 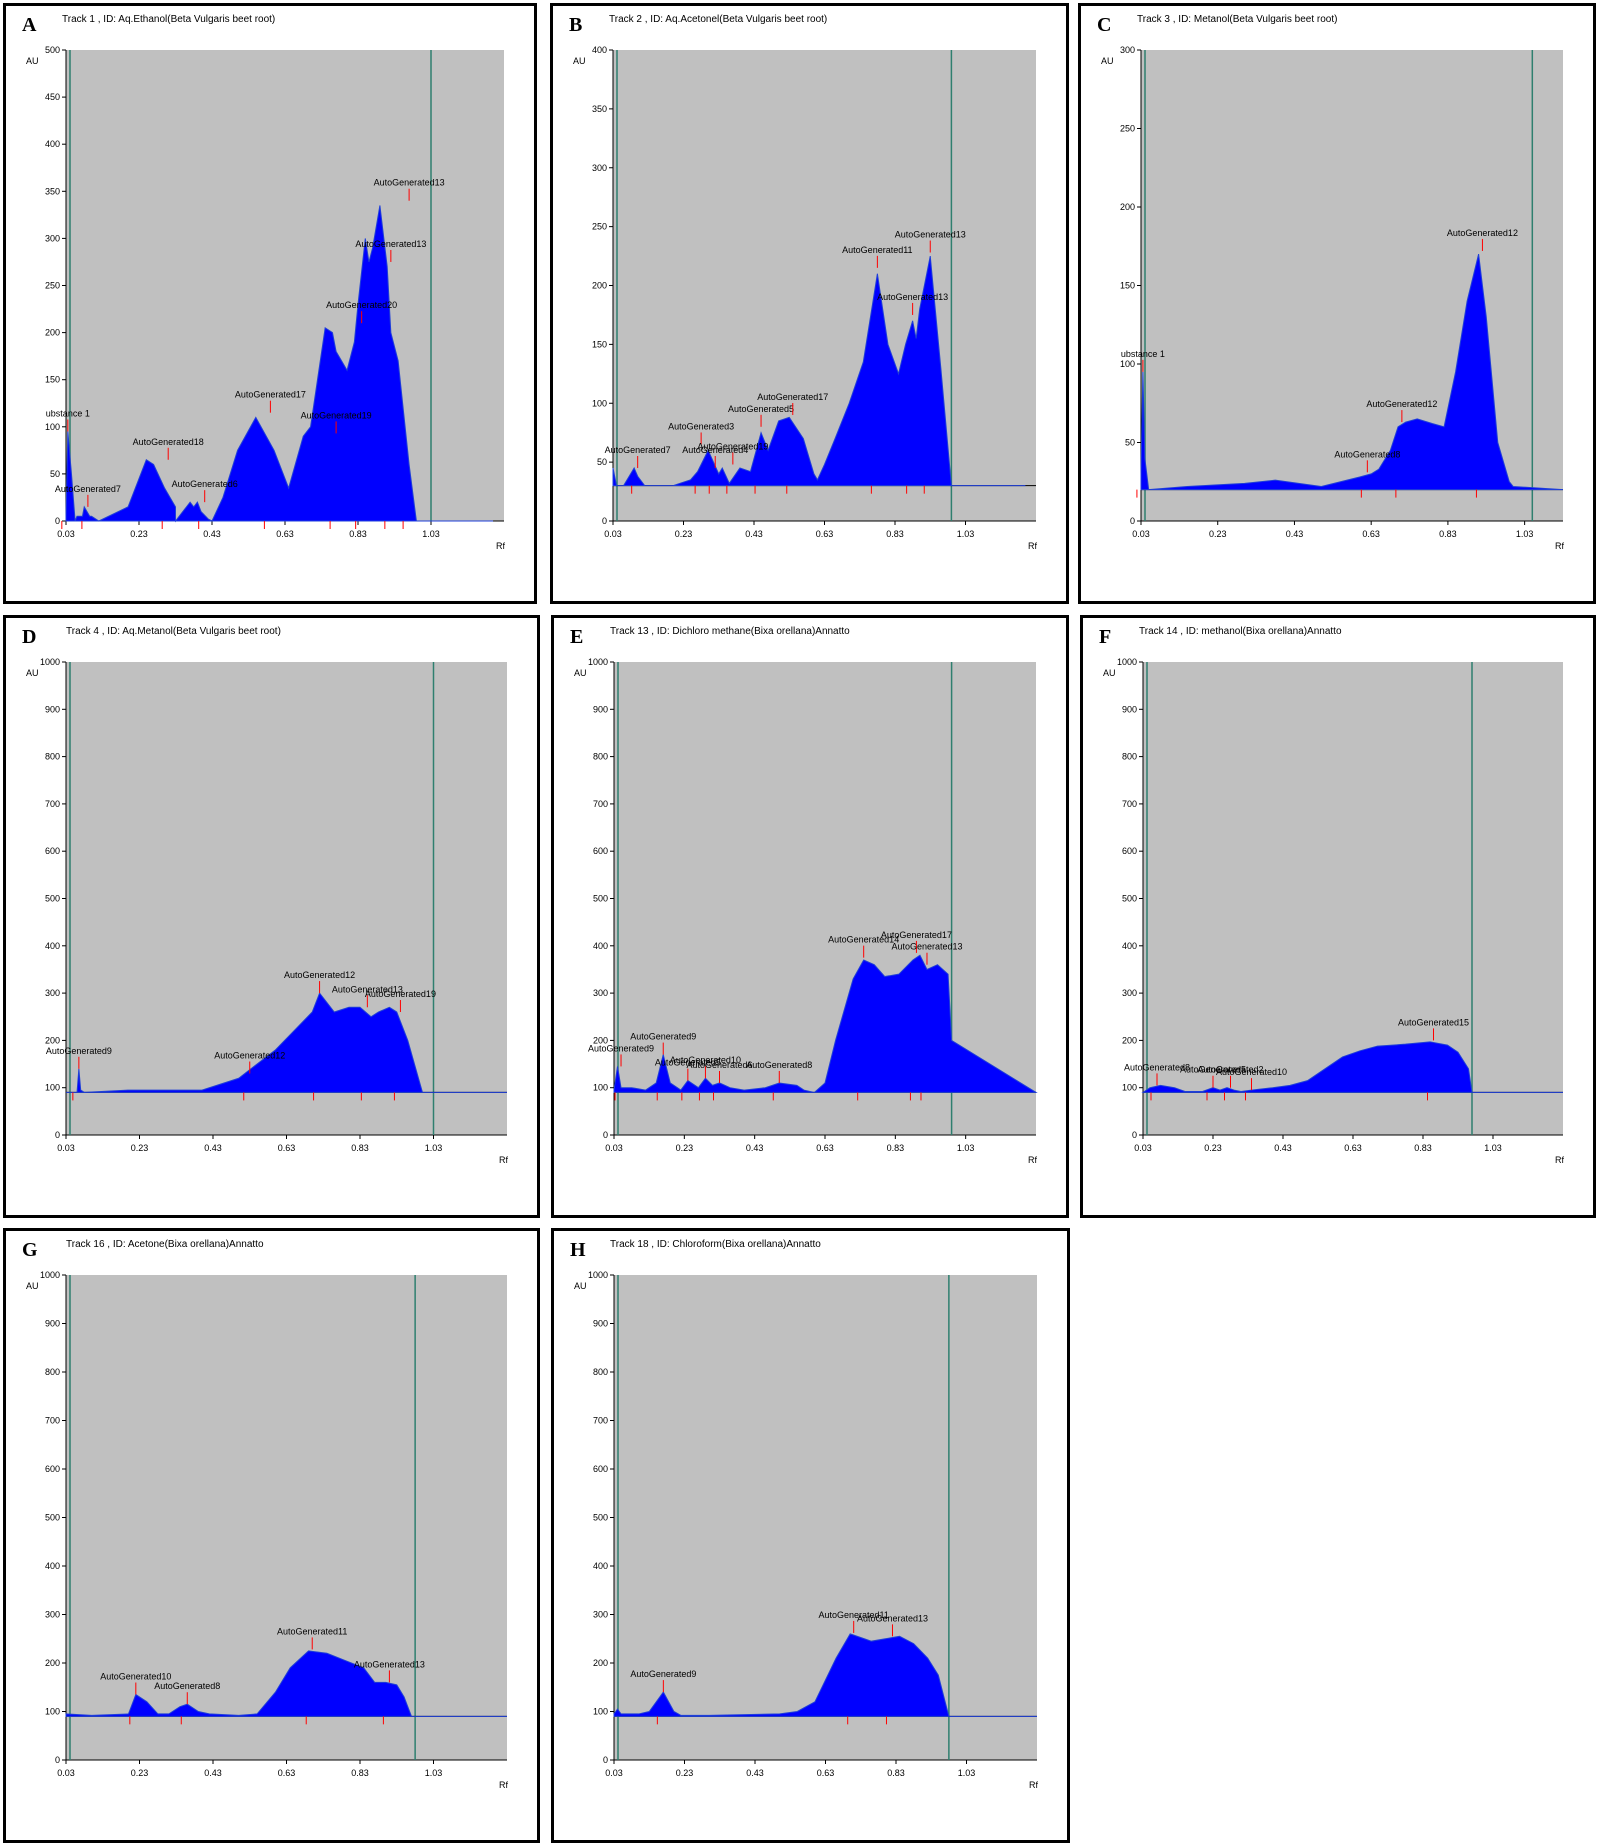 I want to click on peak-label: AutoGenerated5, so click(x=761, y=409).